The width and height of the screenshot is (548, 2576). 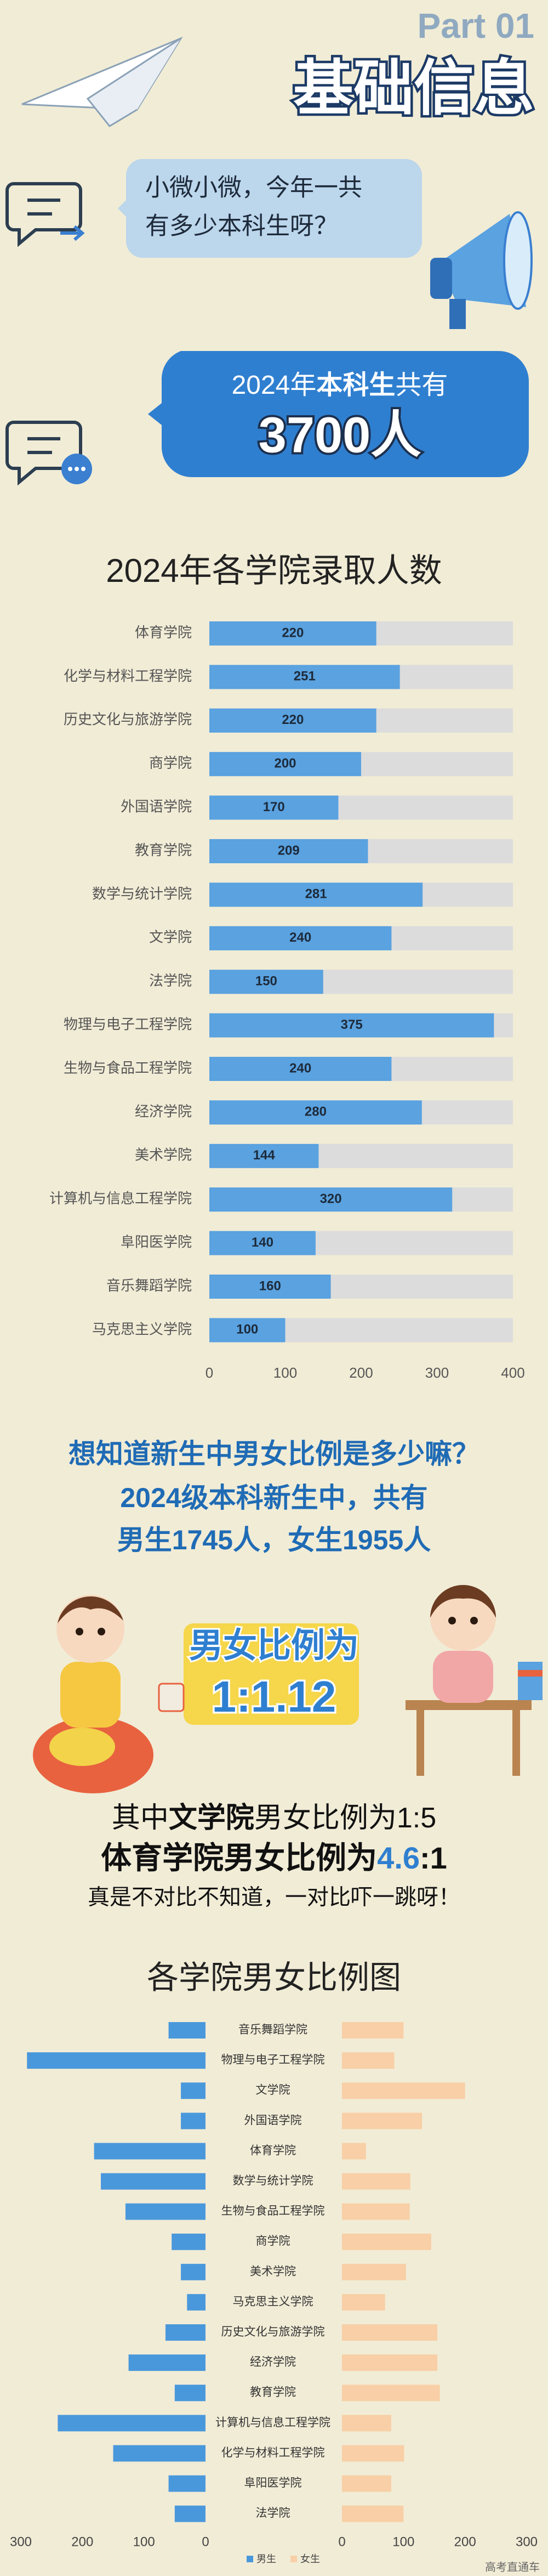 I want to click on fact: 其中文学院男女比例为1:5, so click(x=274, y=1818).